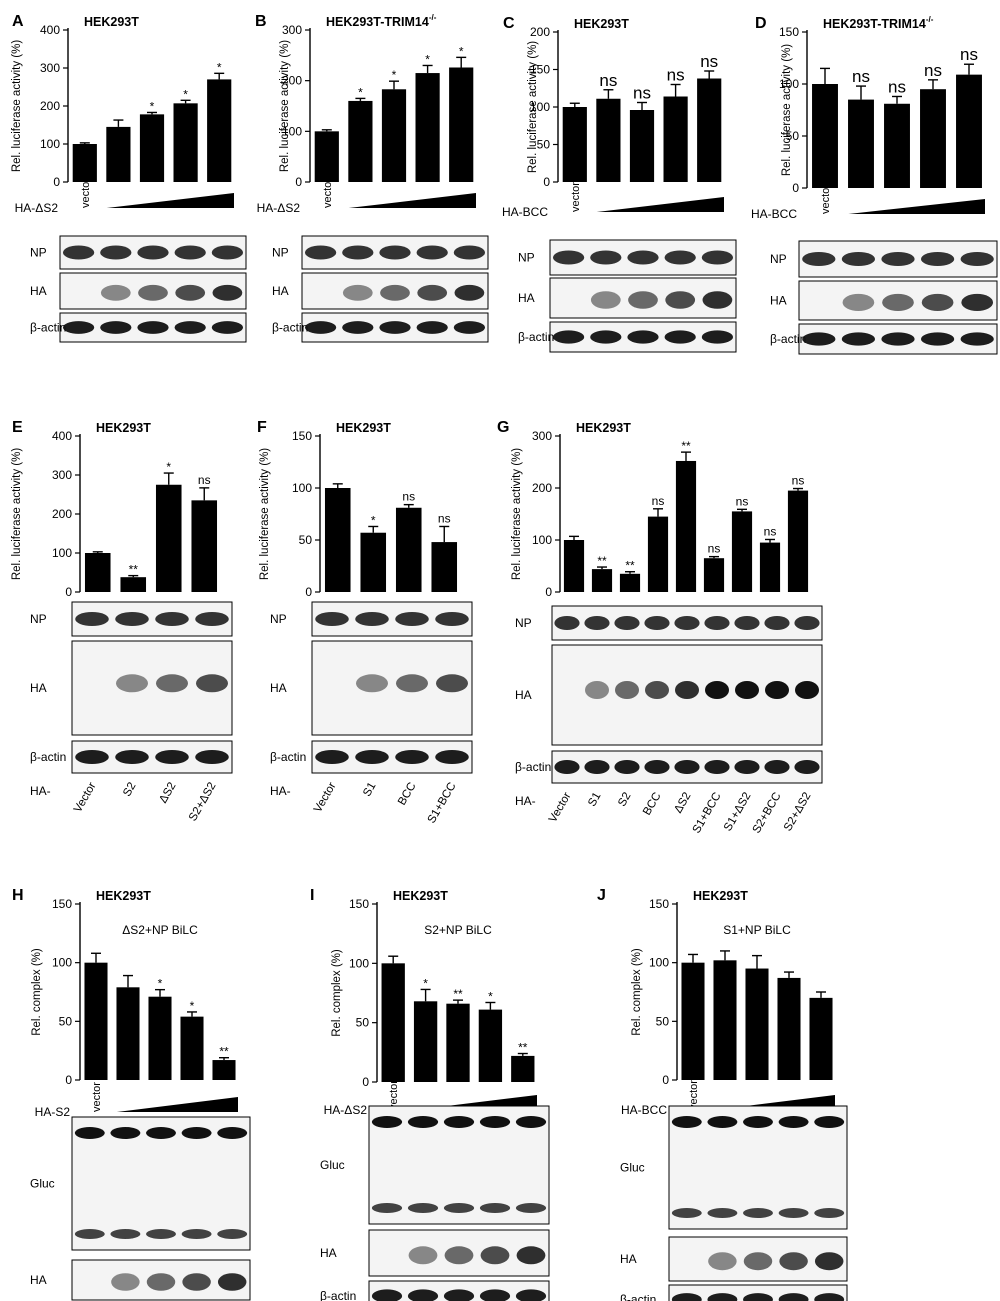 Image resolution: width=1000 pixels, height=1301 pixels. Describe the element at coordinates (603, 428) in the screenshot. I see `cell-line-title: HEK293T` at that location.